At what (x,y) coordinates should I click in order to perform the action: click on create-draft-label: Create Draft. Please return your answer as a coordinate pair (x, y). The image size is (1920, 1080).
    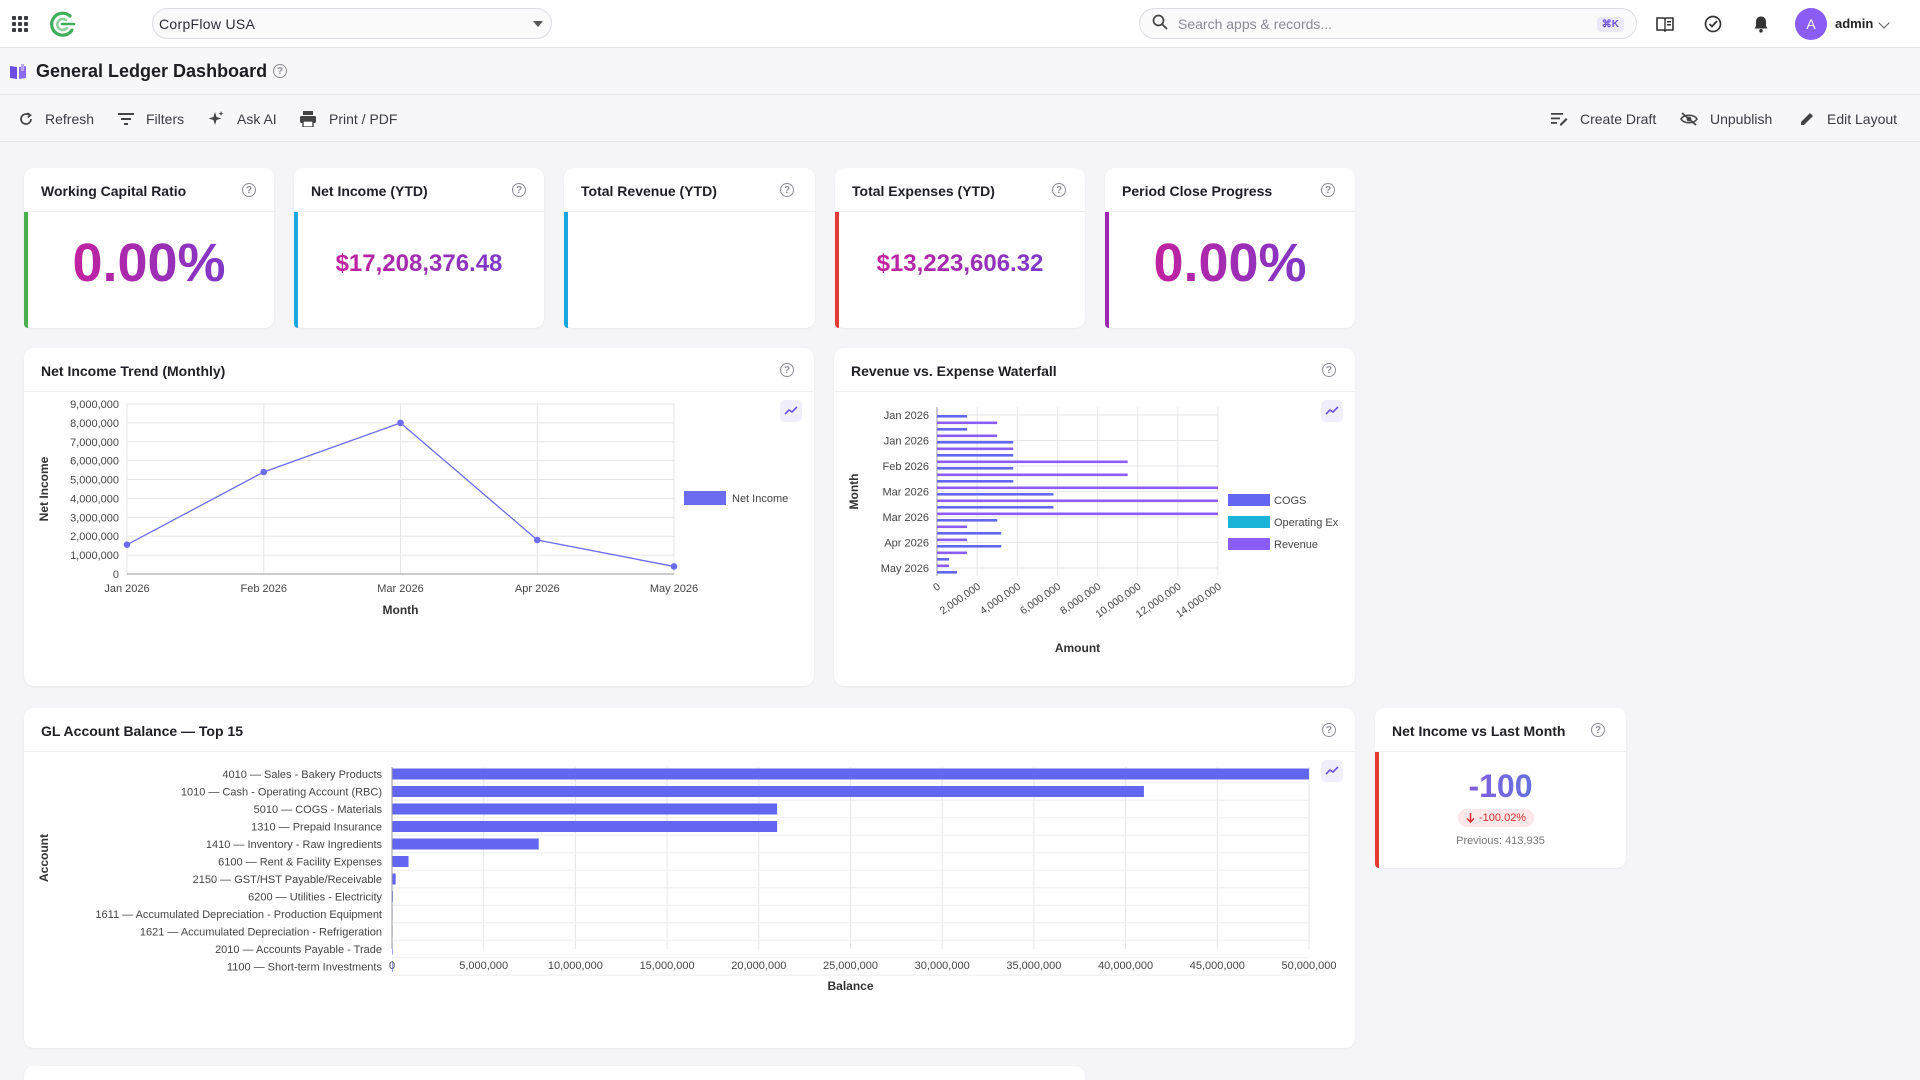
    Looking at the image, I should click on (1618, 119).